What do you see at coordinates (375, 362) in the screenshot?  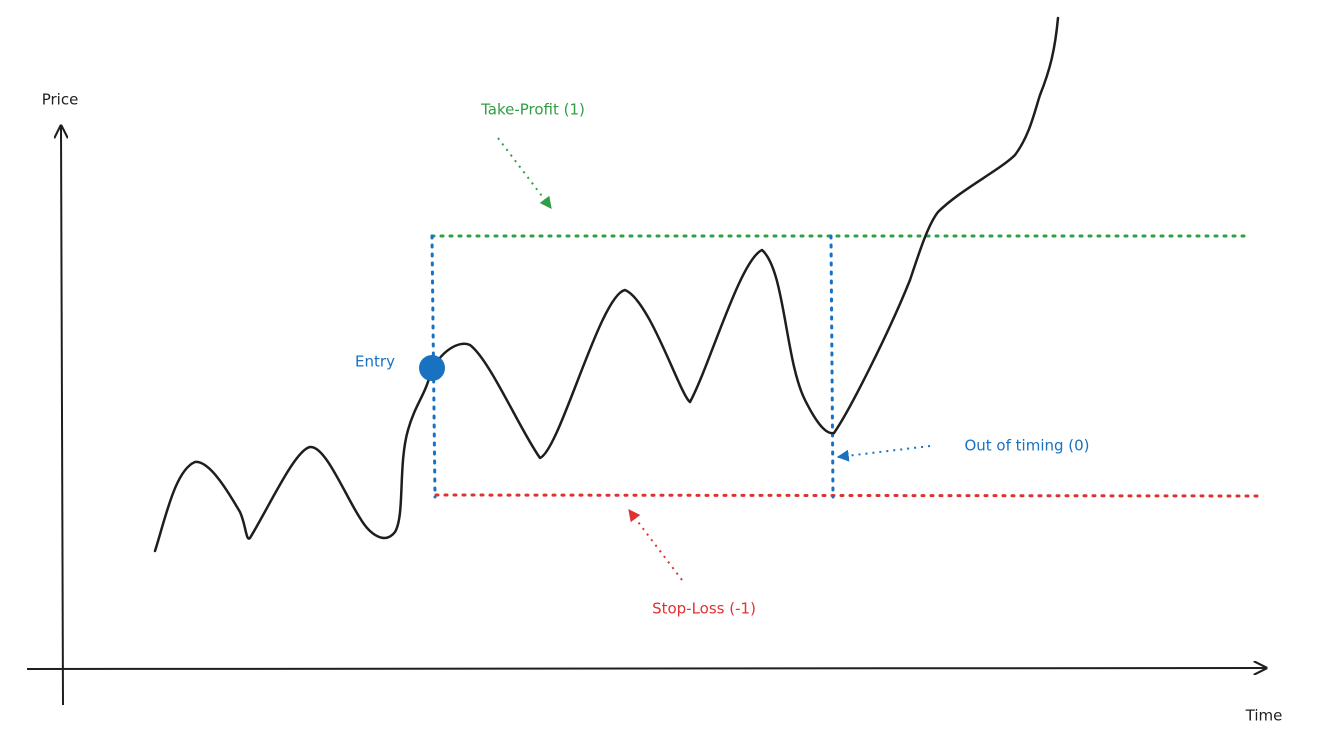 I see `entry-label: Entry` at bounding box center [375, 362].